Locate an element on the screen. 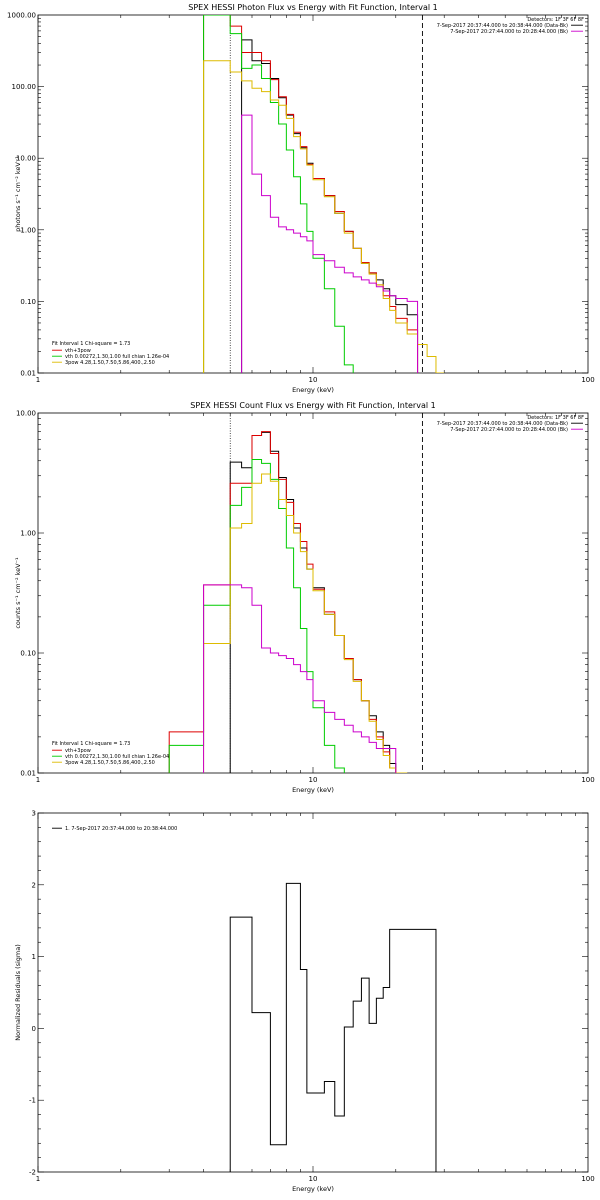  y-axis-label: counts s⁻¹ cm⁻² keV⁻¹ is located at coordinates (18, 593).